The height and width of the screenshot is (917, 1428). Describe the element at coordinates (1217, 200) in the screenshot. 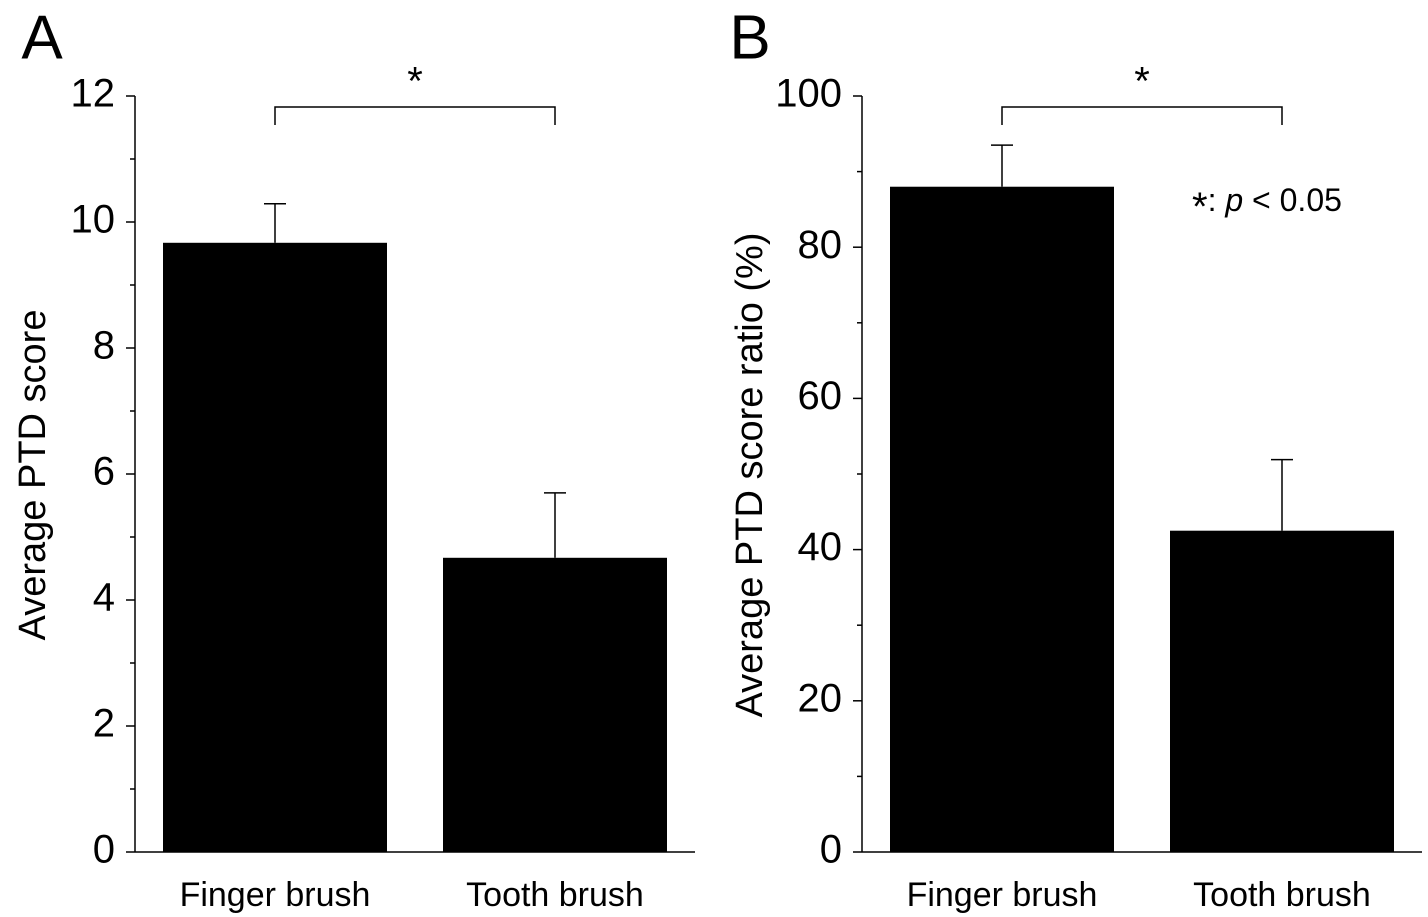

I see `note-part: :` at that location.